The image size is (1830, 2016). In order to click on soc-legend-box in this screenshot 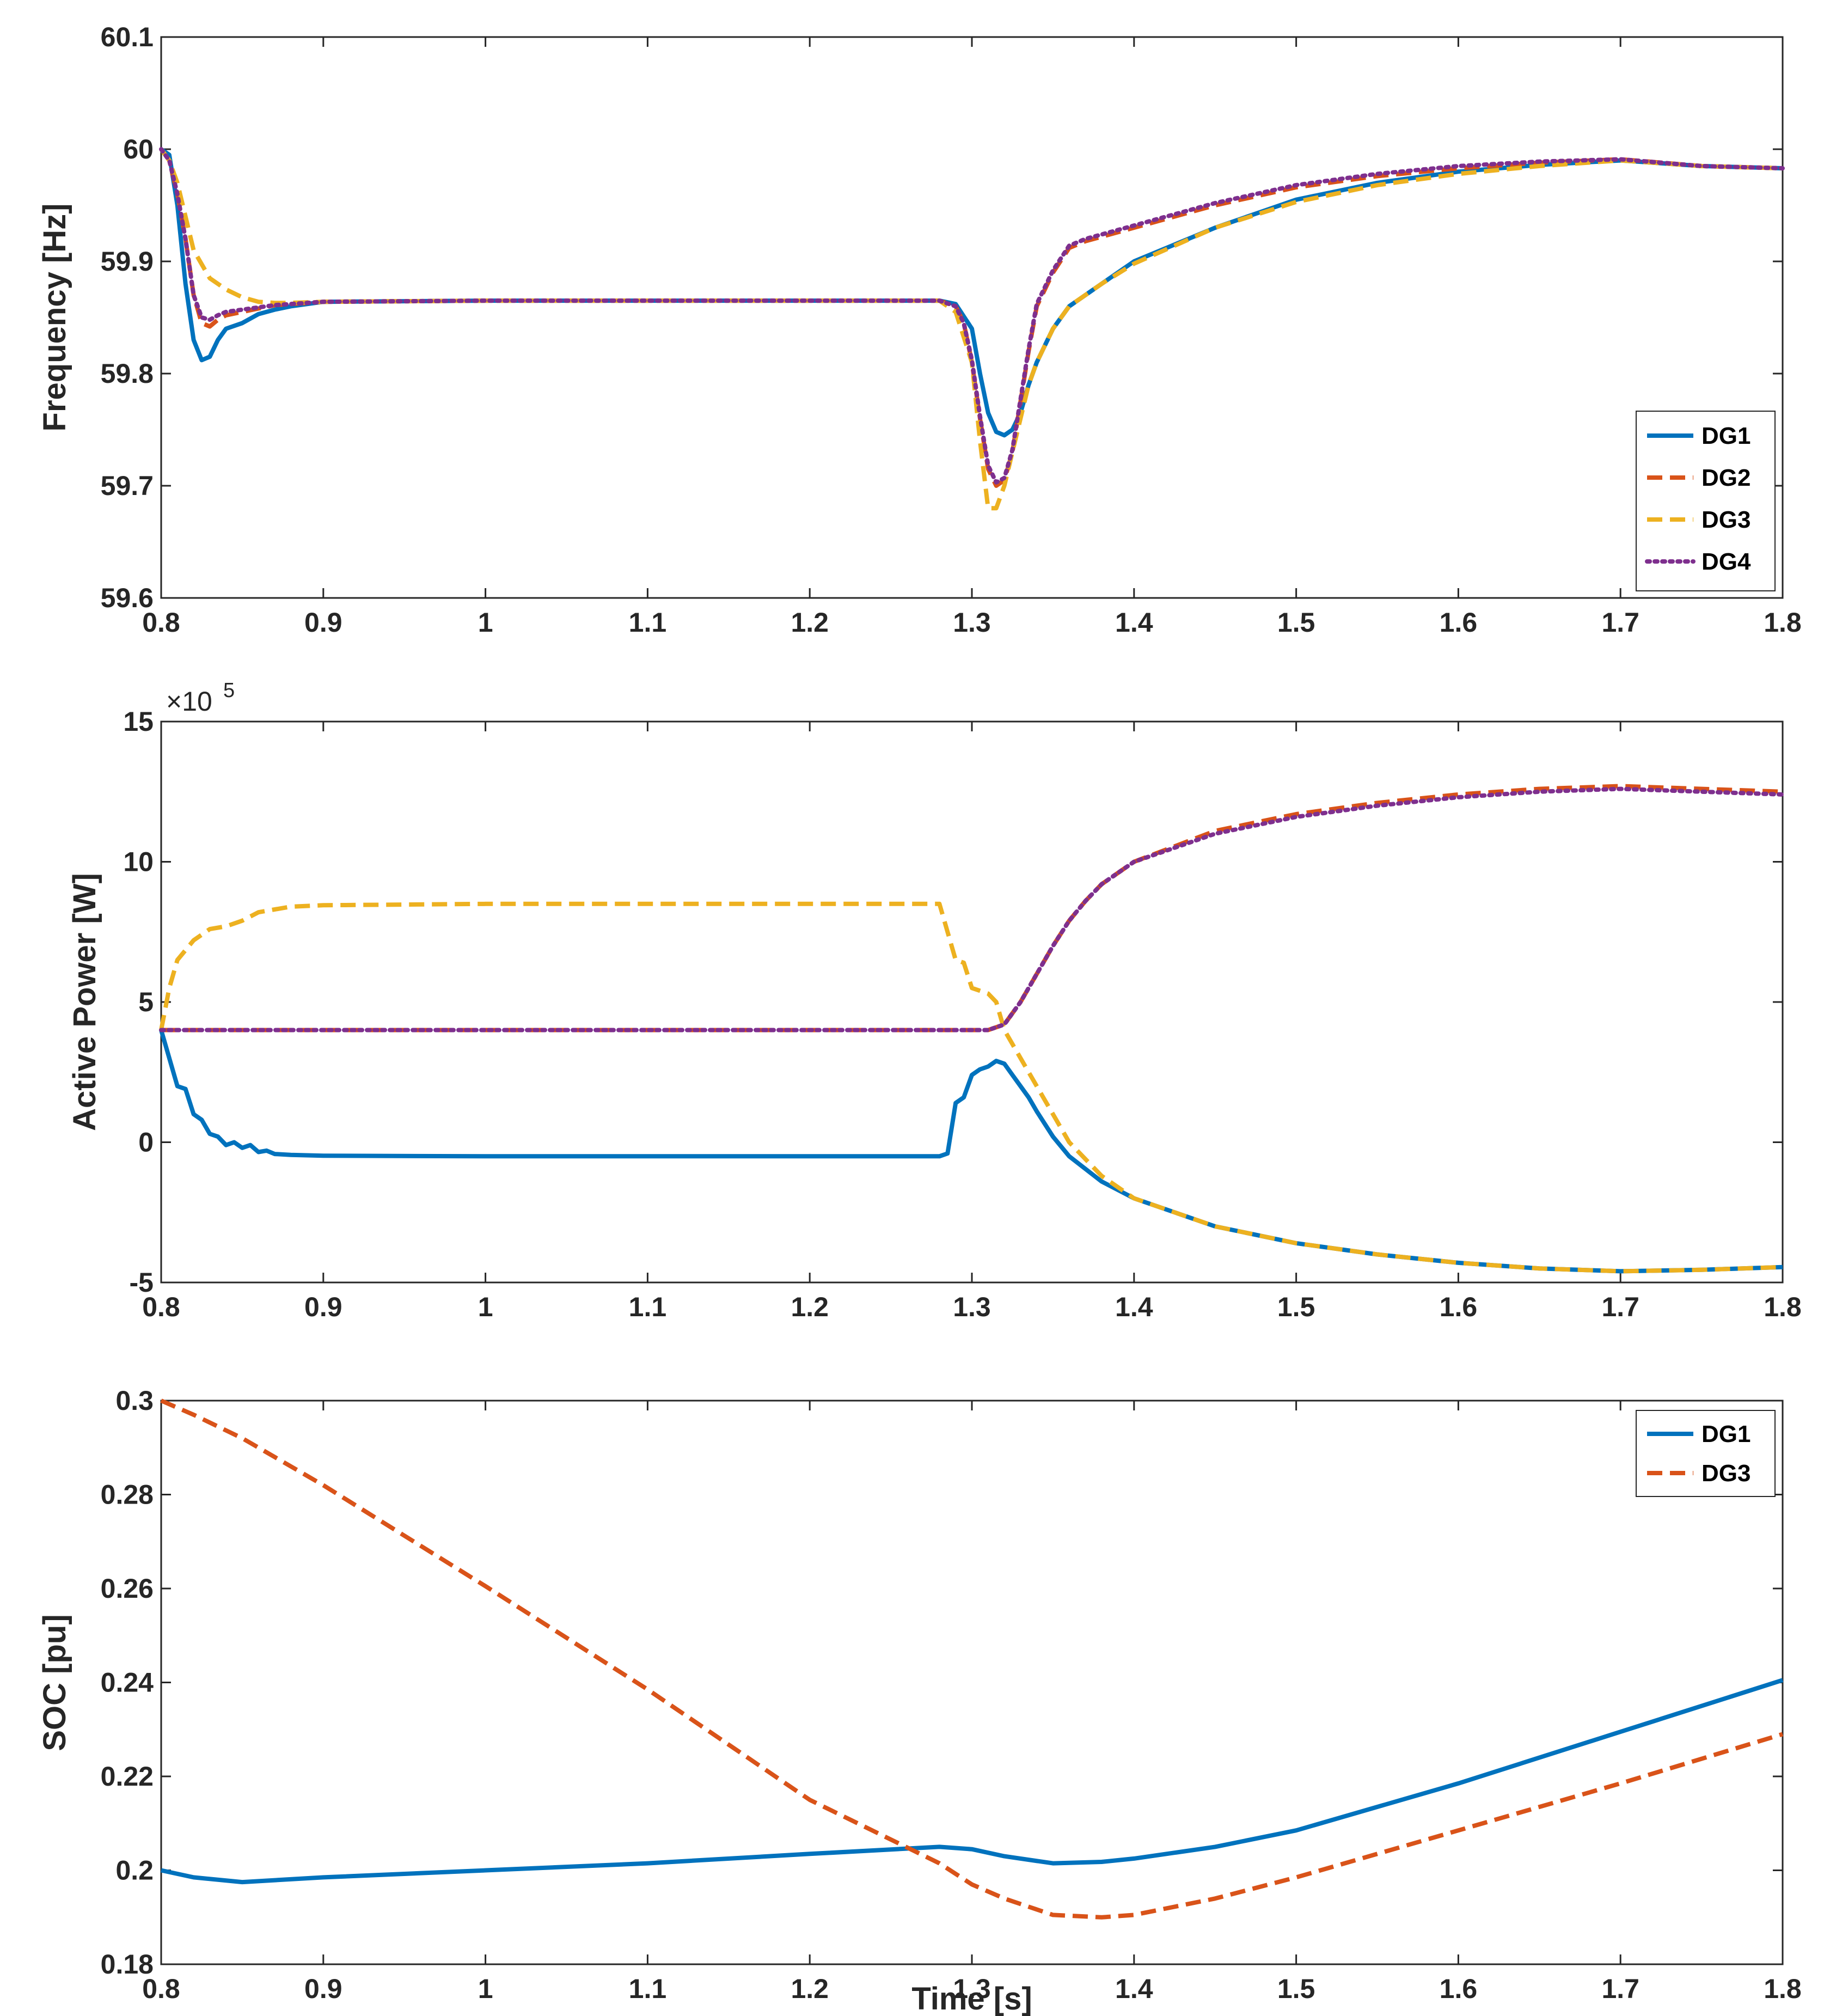, I will do `click(1706, 1453)`.